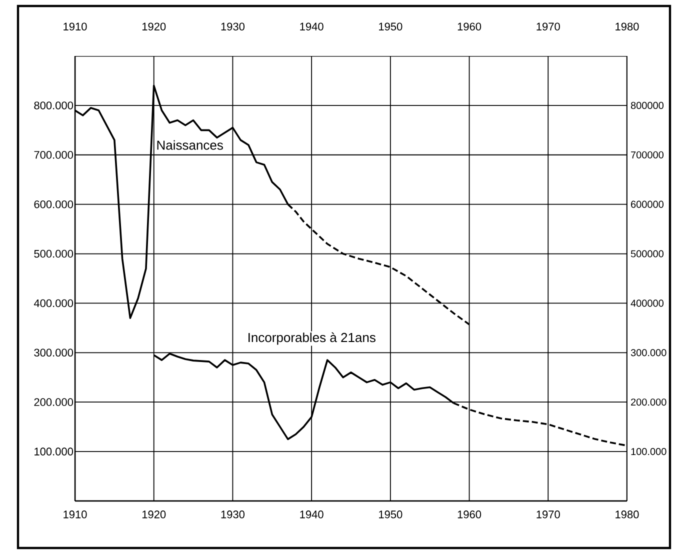 This screenshot has height=554, width=683. Describe the element at coordinates (648, 402) in the screenshot. I see `y2-tick-label: 200.000` at that location.